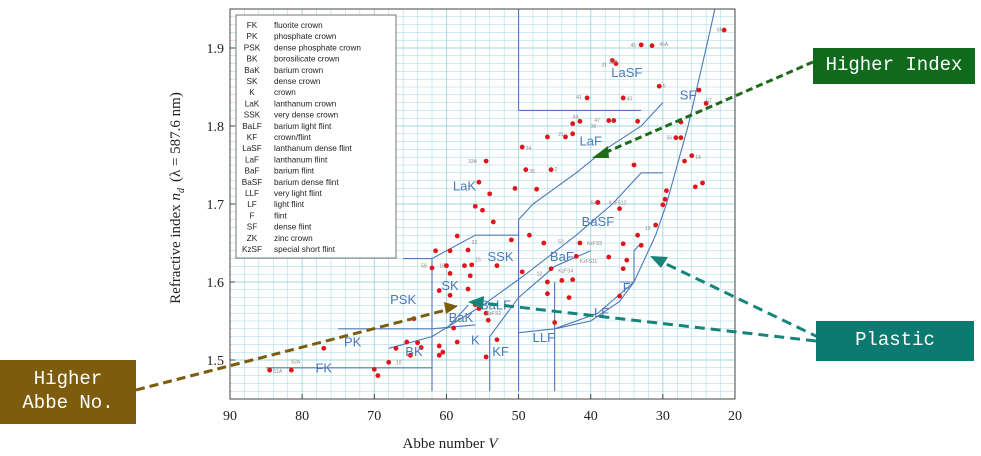 The width and height of the screenshot is (981, 456). I want to click on plastic-callout: Plastic, so click(895, 341).